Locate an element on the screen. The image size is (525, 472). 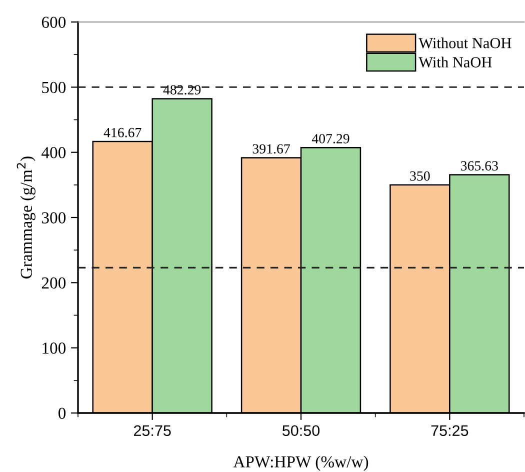
data-label: 482.29 is located at coordinates (182, 90).